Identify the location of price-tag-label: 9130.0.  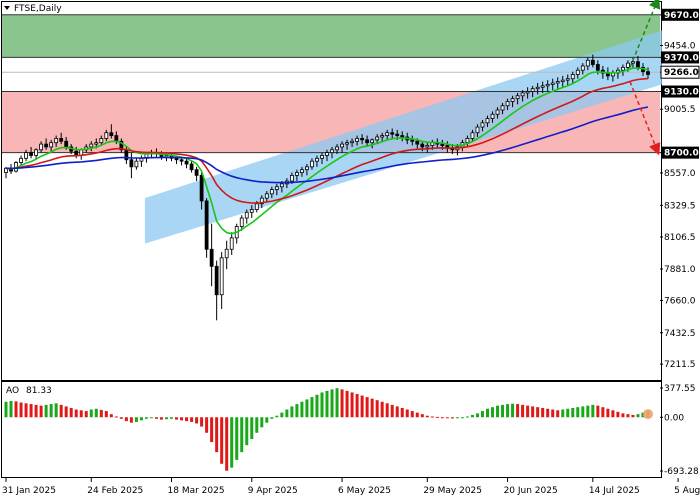
(681, 93).